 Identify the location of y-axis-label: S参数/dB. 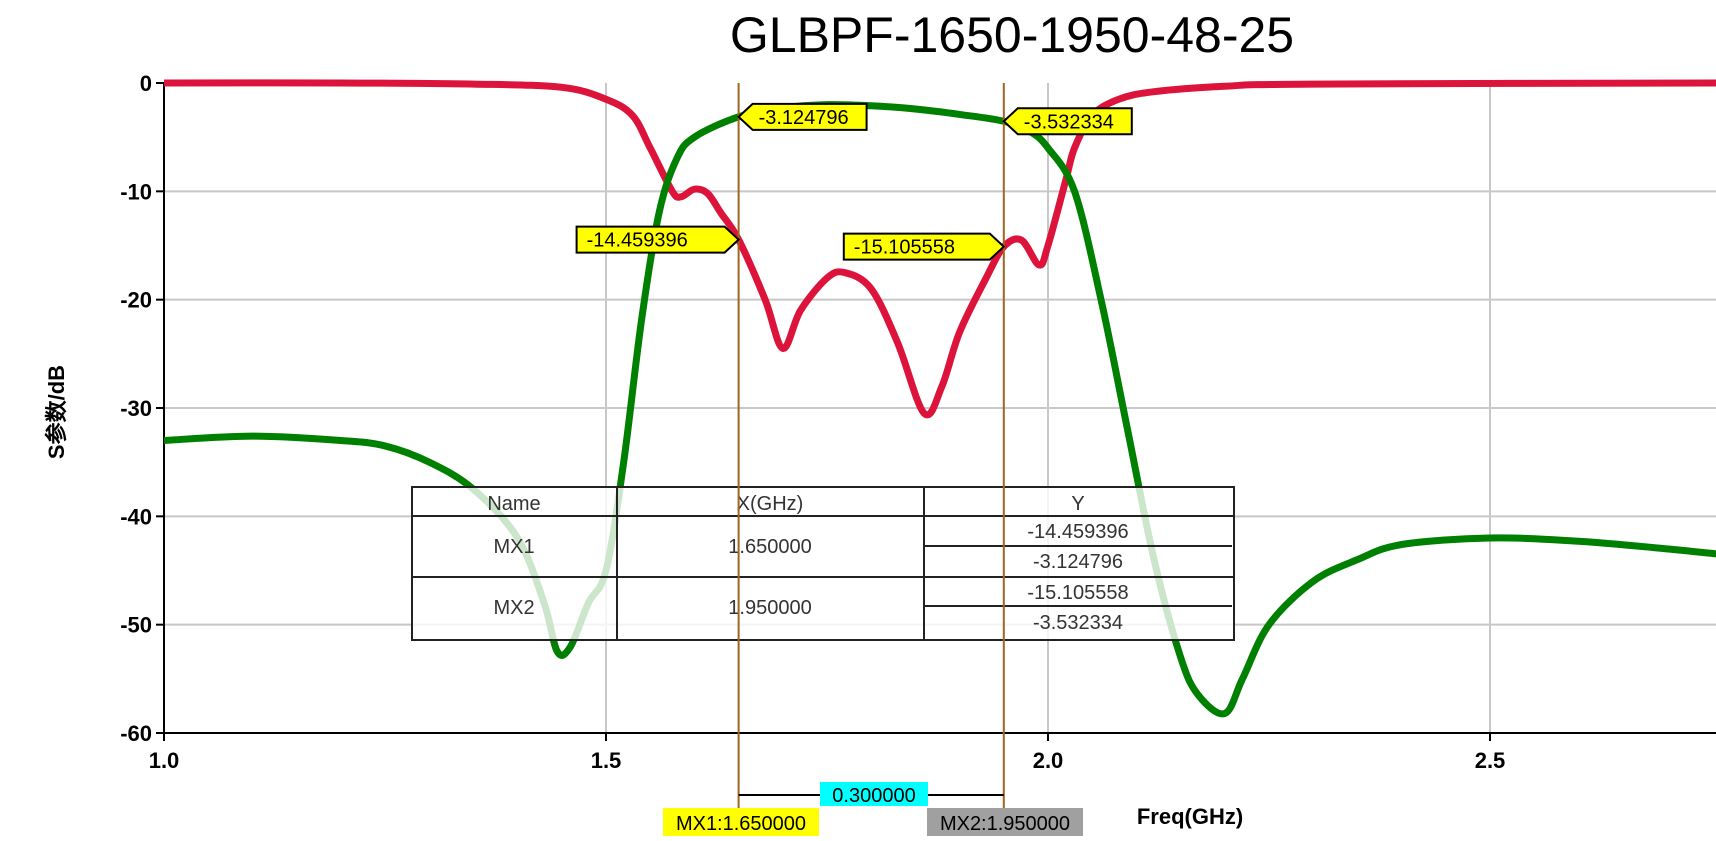
(56, 412).